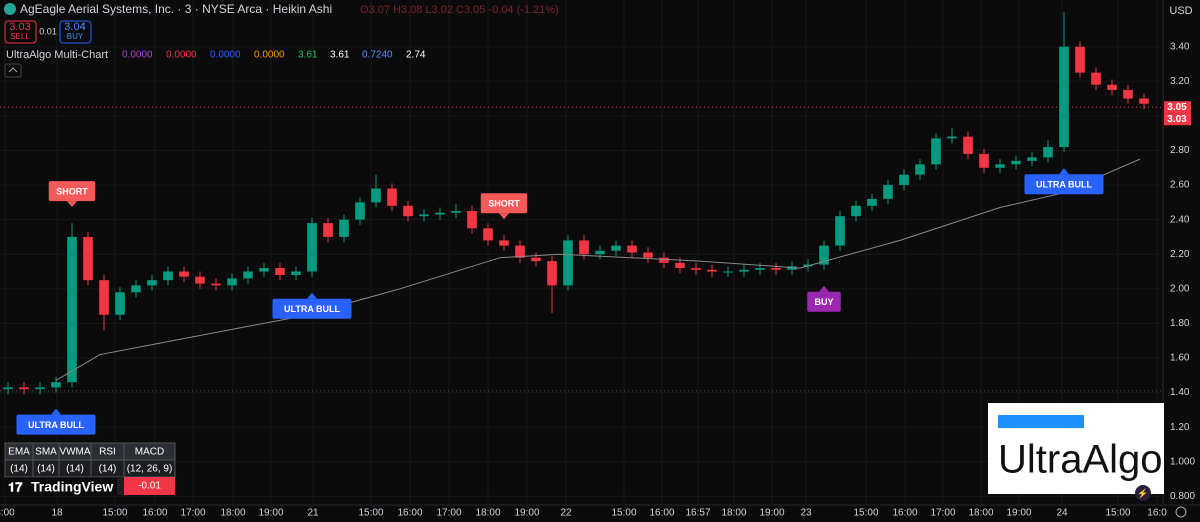 Image resolution: width=1200 pixels, height=522 pixels. Describe the element at coordinates (1180, 358) in the screenshot. I see `y-tick-label: 1.60` at that location.